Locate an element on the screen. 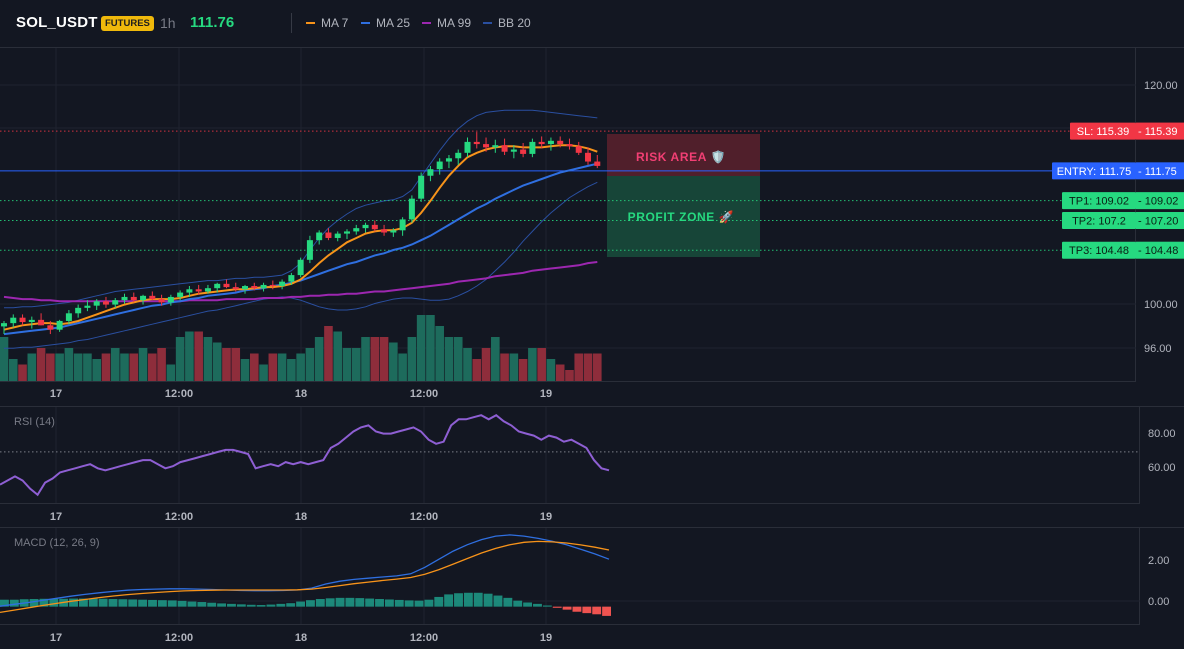 The image size is (1184, 649). signal-line is located at coordinates (305, 577).